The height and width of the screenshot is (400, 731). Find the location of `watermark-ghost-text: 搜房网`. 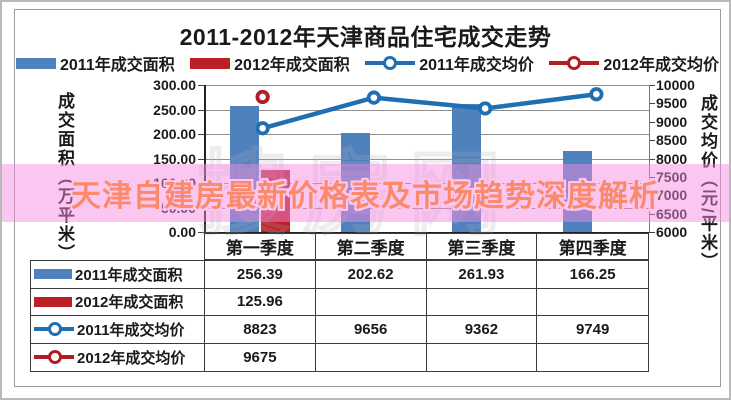

watermark-ghost-text: 搜房网 is located at coordinates (356, 195).